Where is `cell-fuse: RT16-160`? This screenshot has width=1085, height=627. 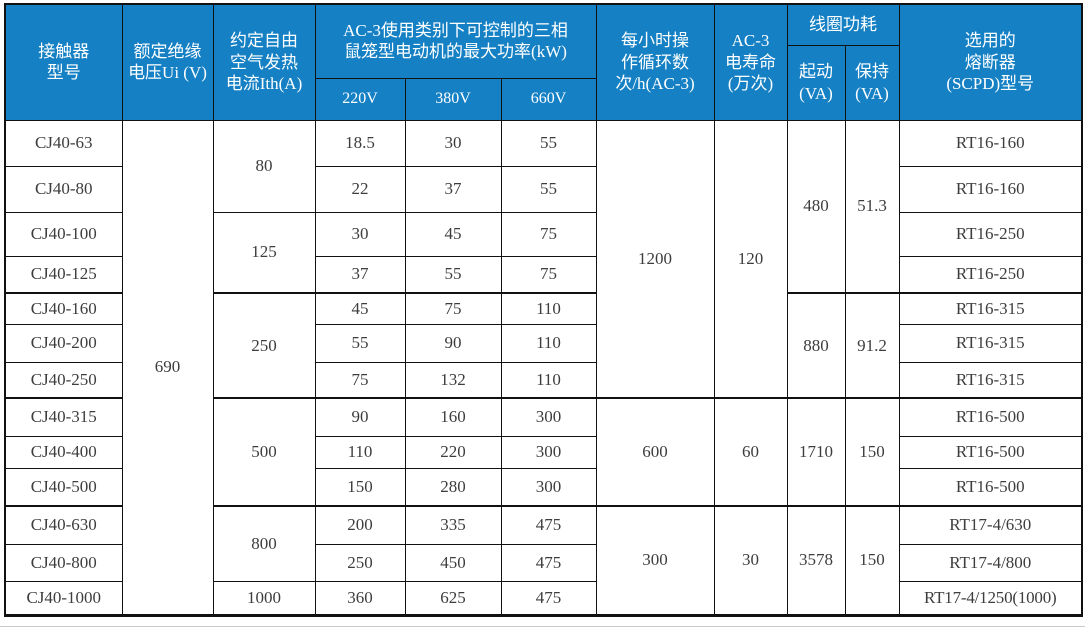 cell-fuse: RT16-160 is located at coordinates (990, 143).